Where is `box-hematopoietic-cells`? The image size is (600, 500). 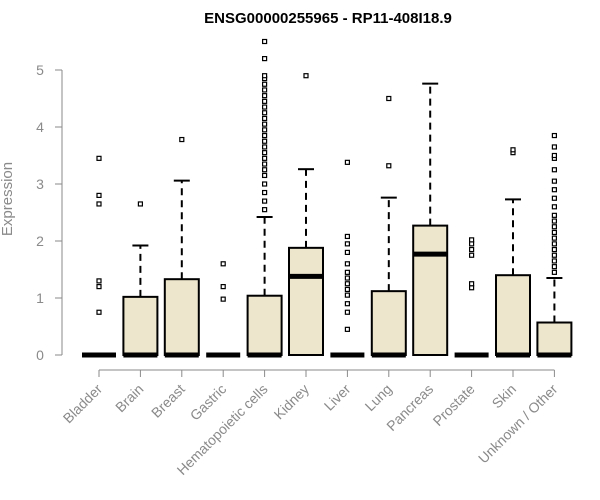
box-hematopoietic-cells is located at coordinates (264, 198).